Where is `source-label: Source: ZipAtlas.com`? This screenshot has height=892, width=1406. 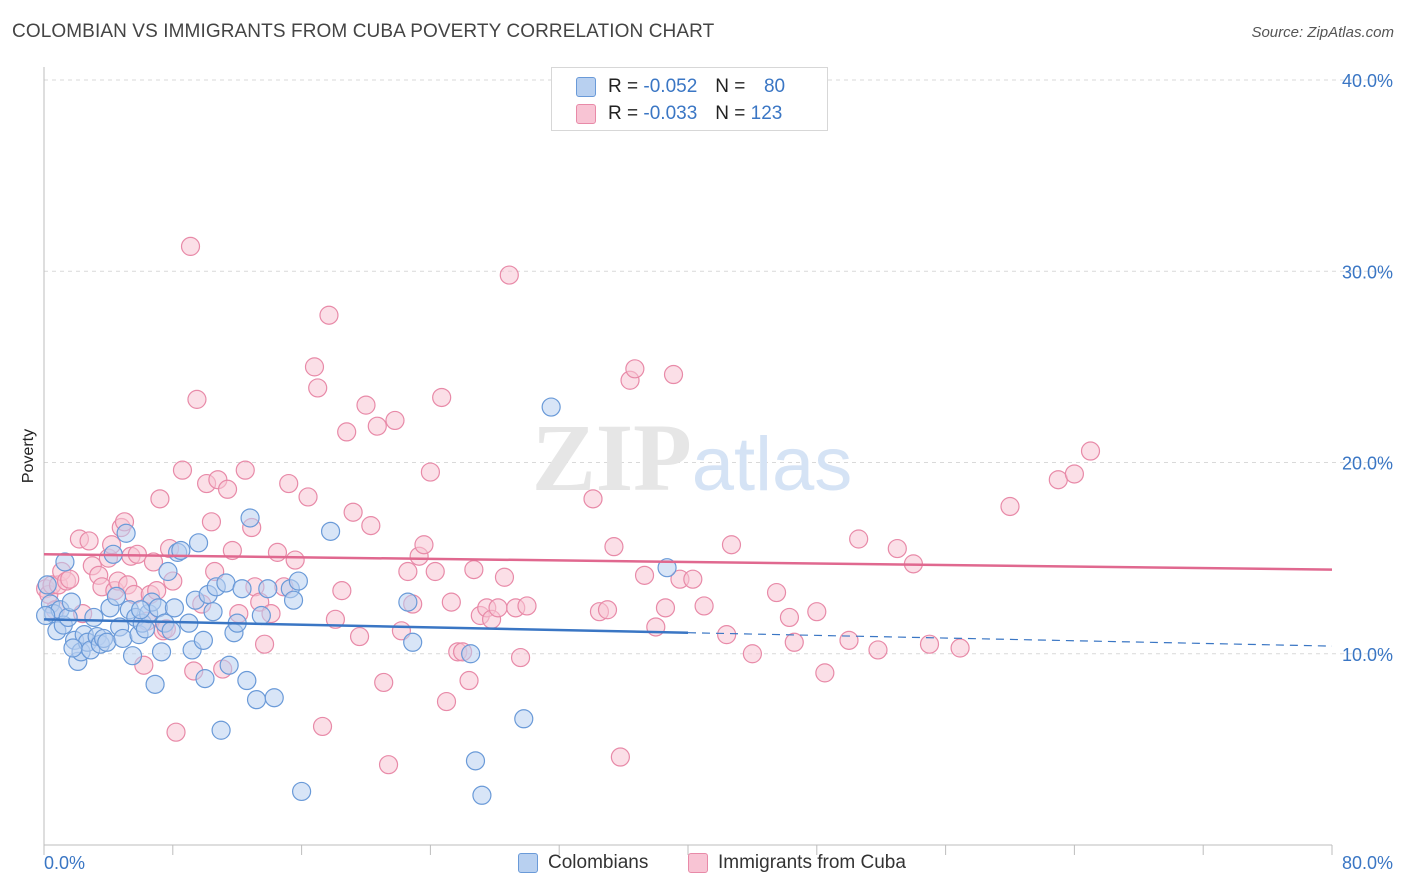
source-label: Source: ZipAtlas.com is located at coordinates (1322, 32).